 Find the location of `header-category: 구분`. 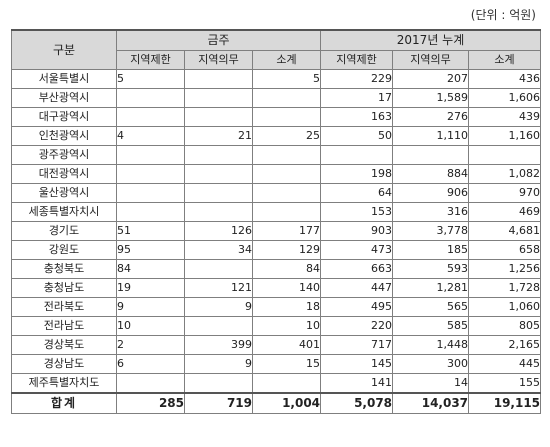

header-category: 구분 is located at coordinates (64, 49).